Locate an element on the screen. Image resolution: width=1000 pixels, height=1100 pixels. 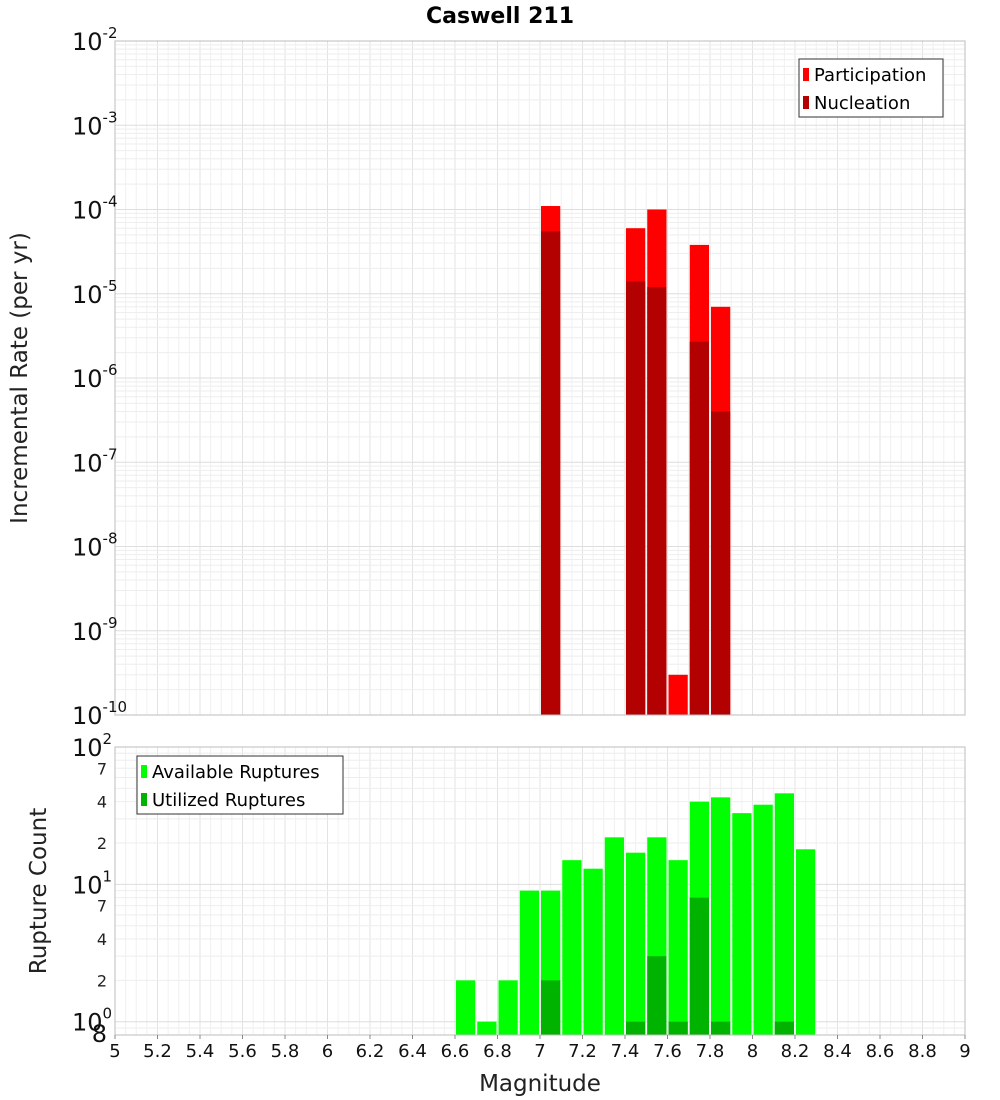
x-tick-label: 6 is located at coordinates (327, 1051).